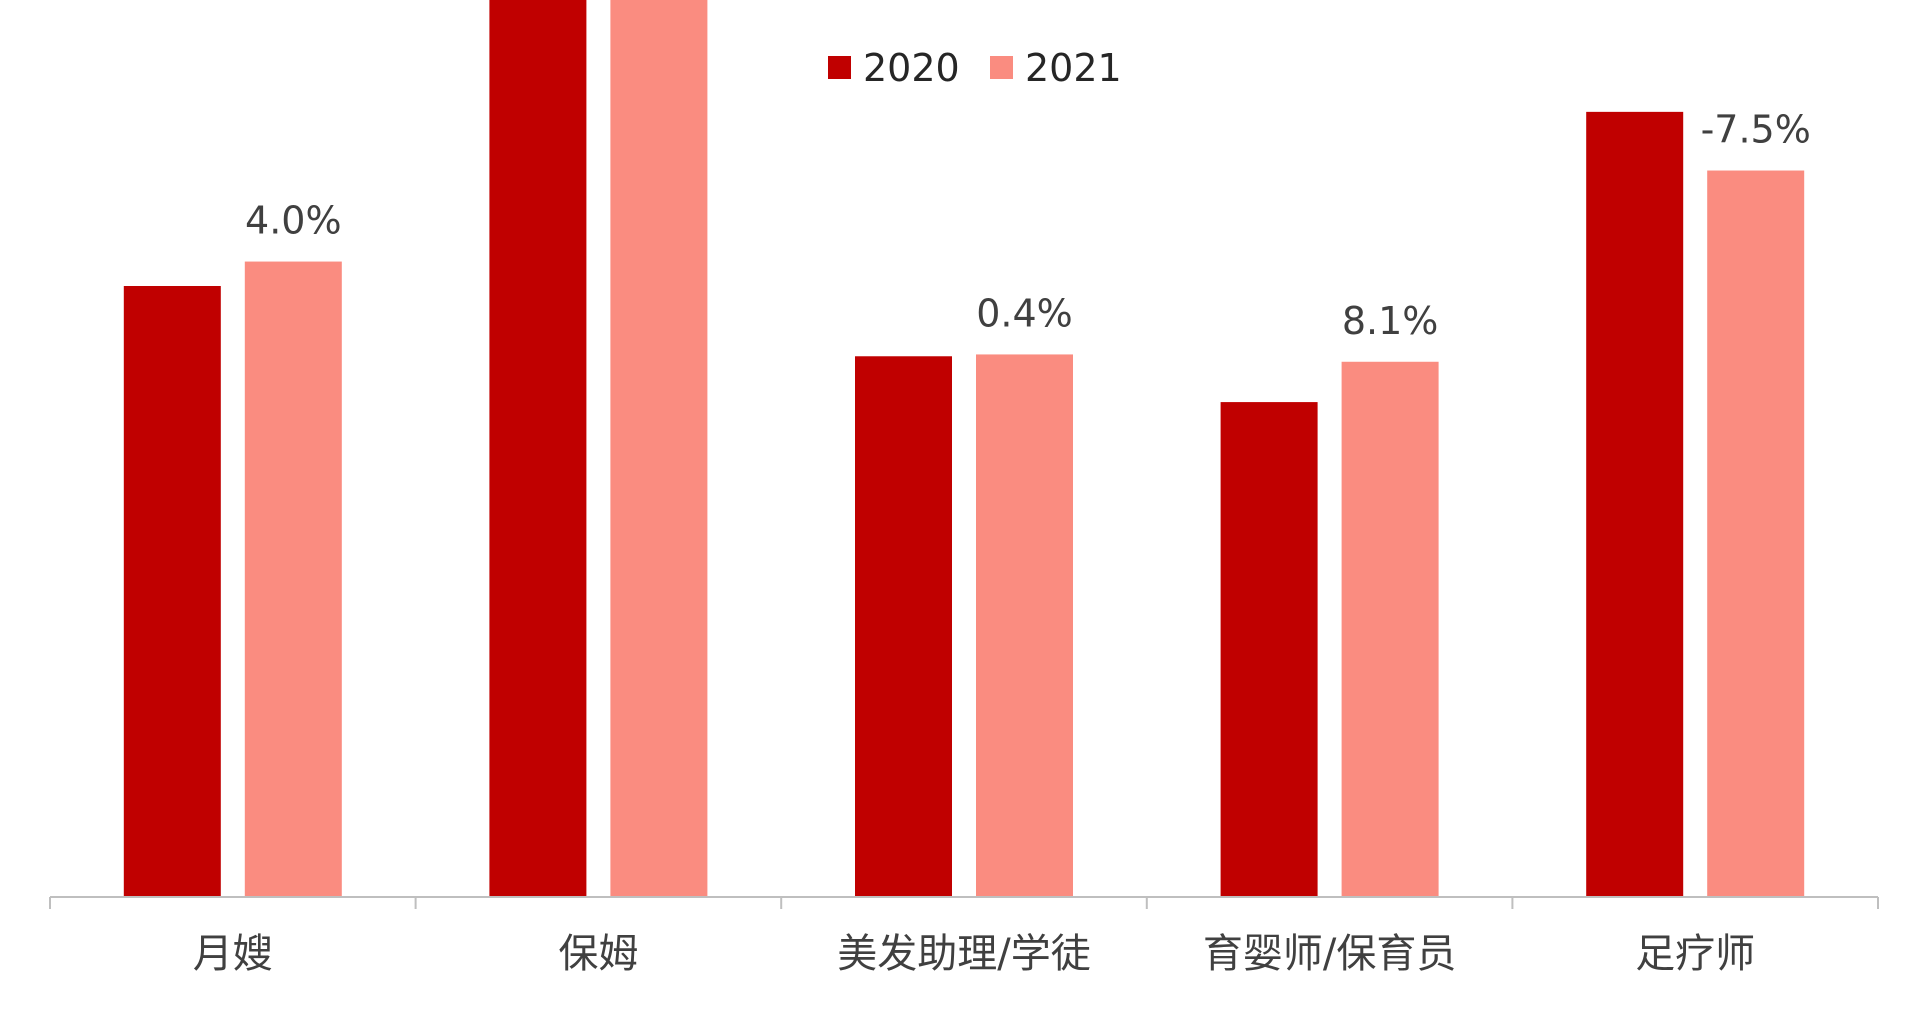  What do you see at coordinates (233, 954) in the screenshot?
I see `x-tick-label-0: 月嫂` at bounding box center [233, 954].